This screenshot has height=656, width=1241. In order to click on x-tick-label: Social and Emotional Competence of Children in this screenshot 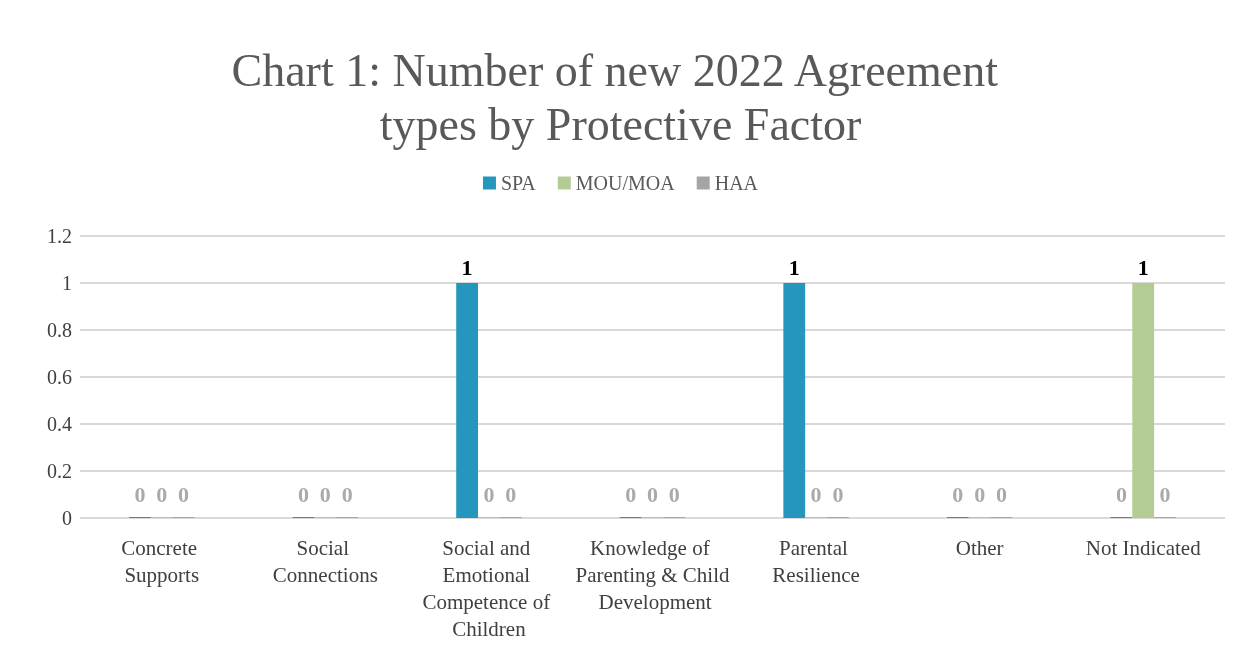, I will do `click(489, 588)`.